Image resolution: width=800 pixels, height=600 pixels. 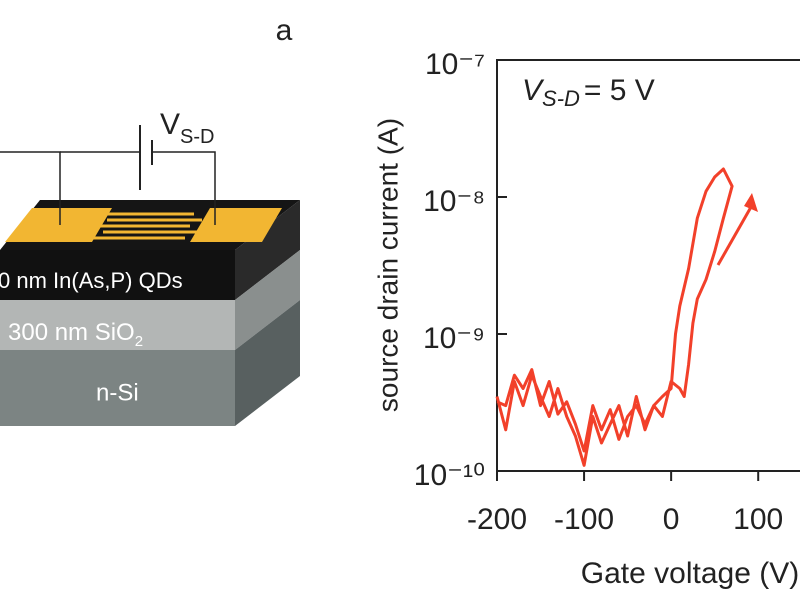 I want to click on voltage-label: VS-D, so click(x=187, y=128).